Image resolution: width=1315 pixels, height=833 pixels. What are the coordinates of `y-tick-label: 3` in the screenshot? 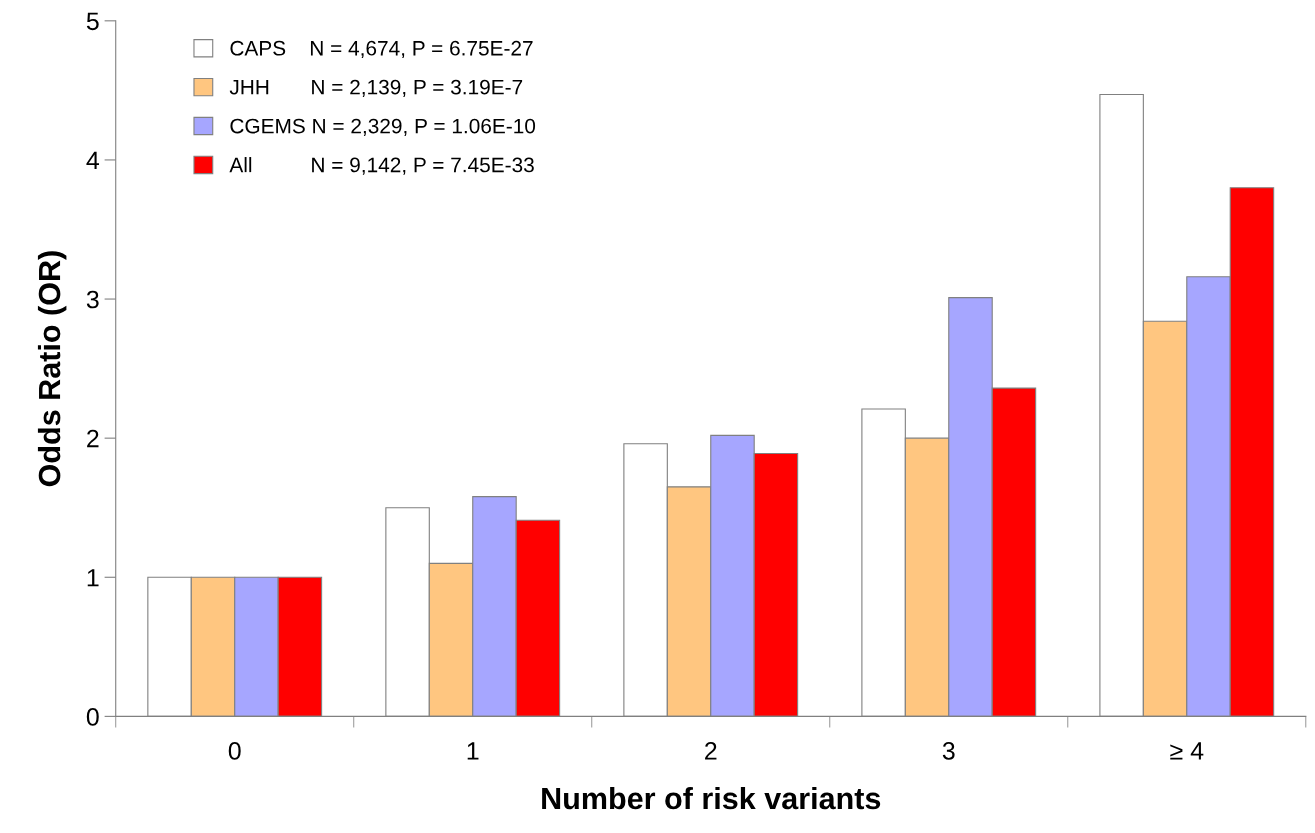 It's located at (92, 299).